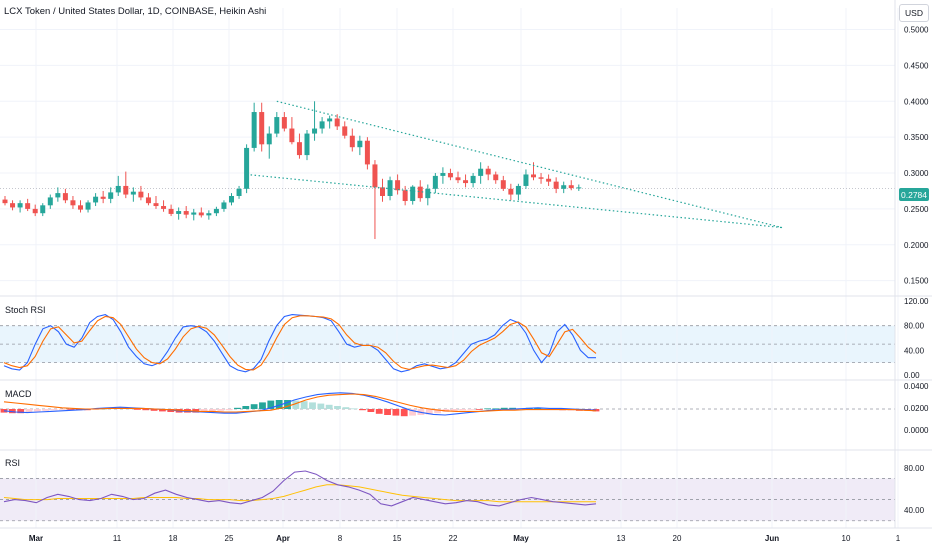 Image resolution: width=932 pixels, height=555 pixels. I want to click on y-tick-label: 0.4000, so click(916, 101).